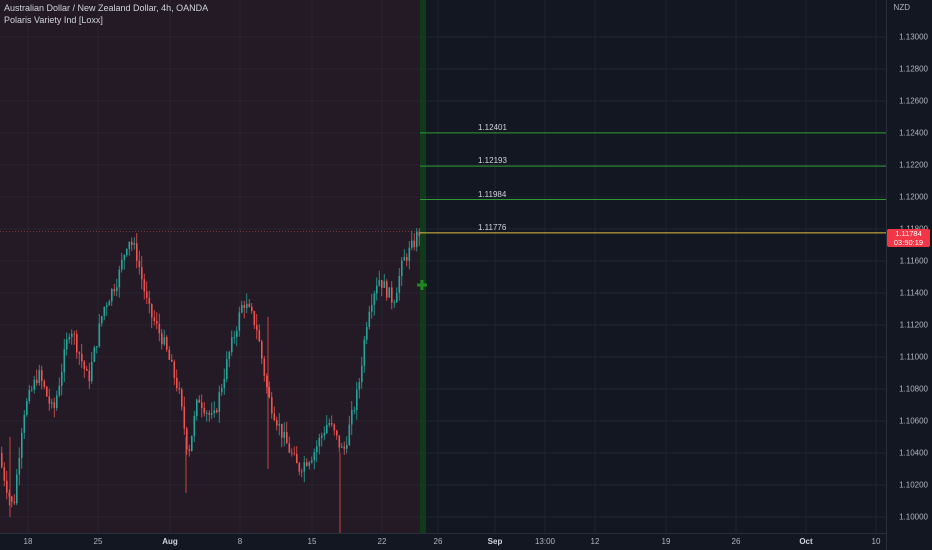 The width and height of the screenshot is (932, 550). I want to click on time-tick: 12, so click(595, 541).